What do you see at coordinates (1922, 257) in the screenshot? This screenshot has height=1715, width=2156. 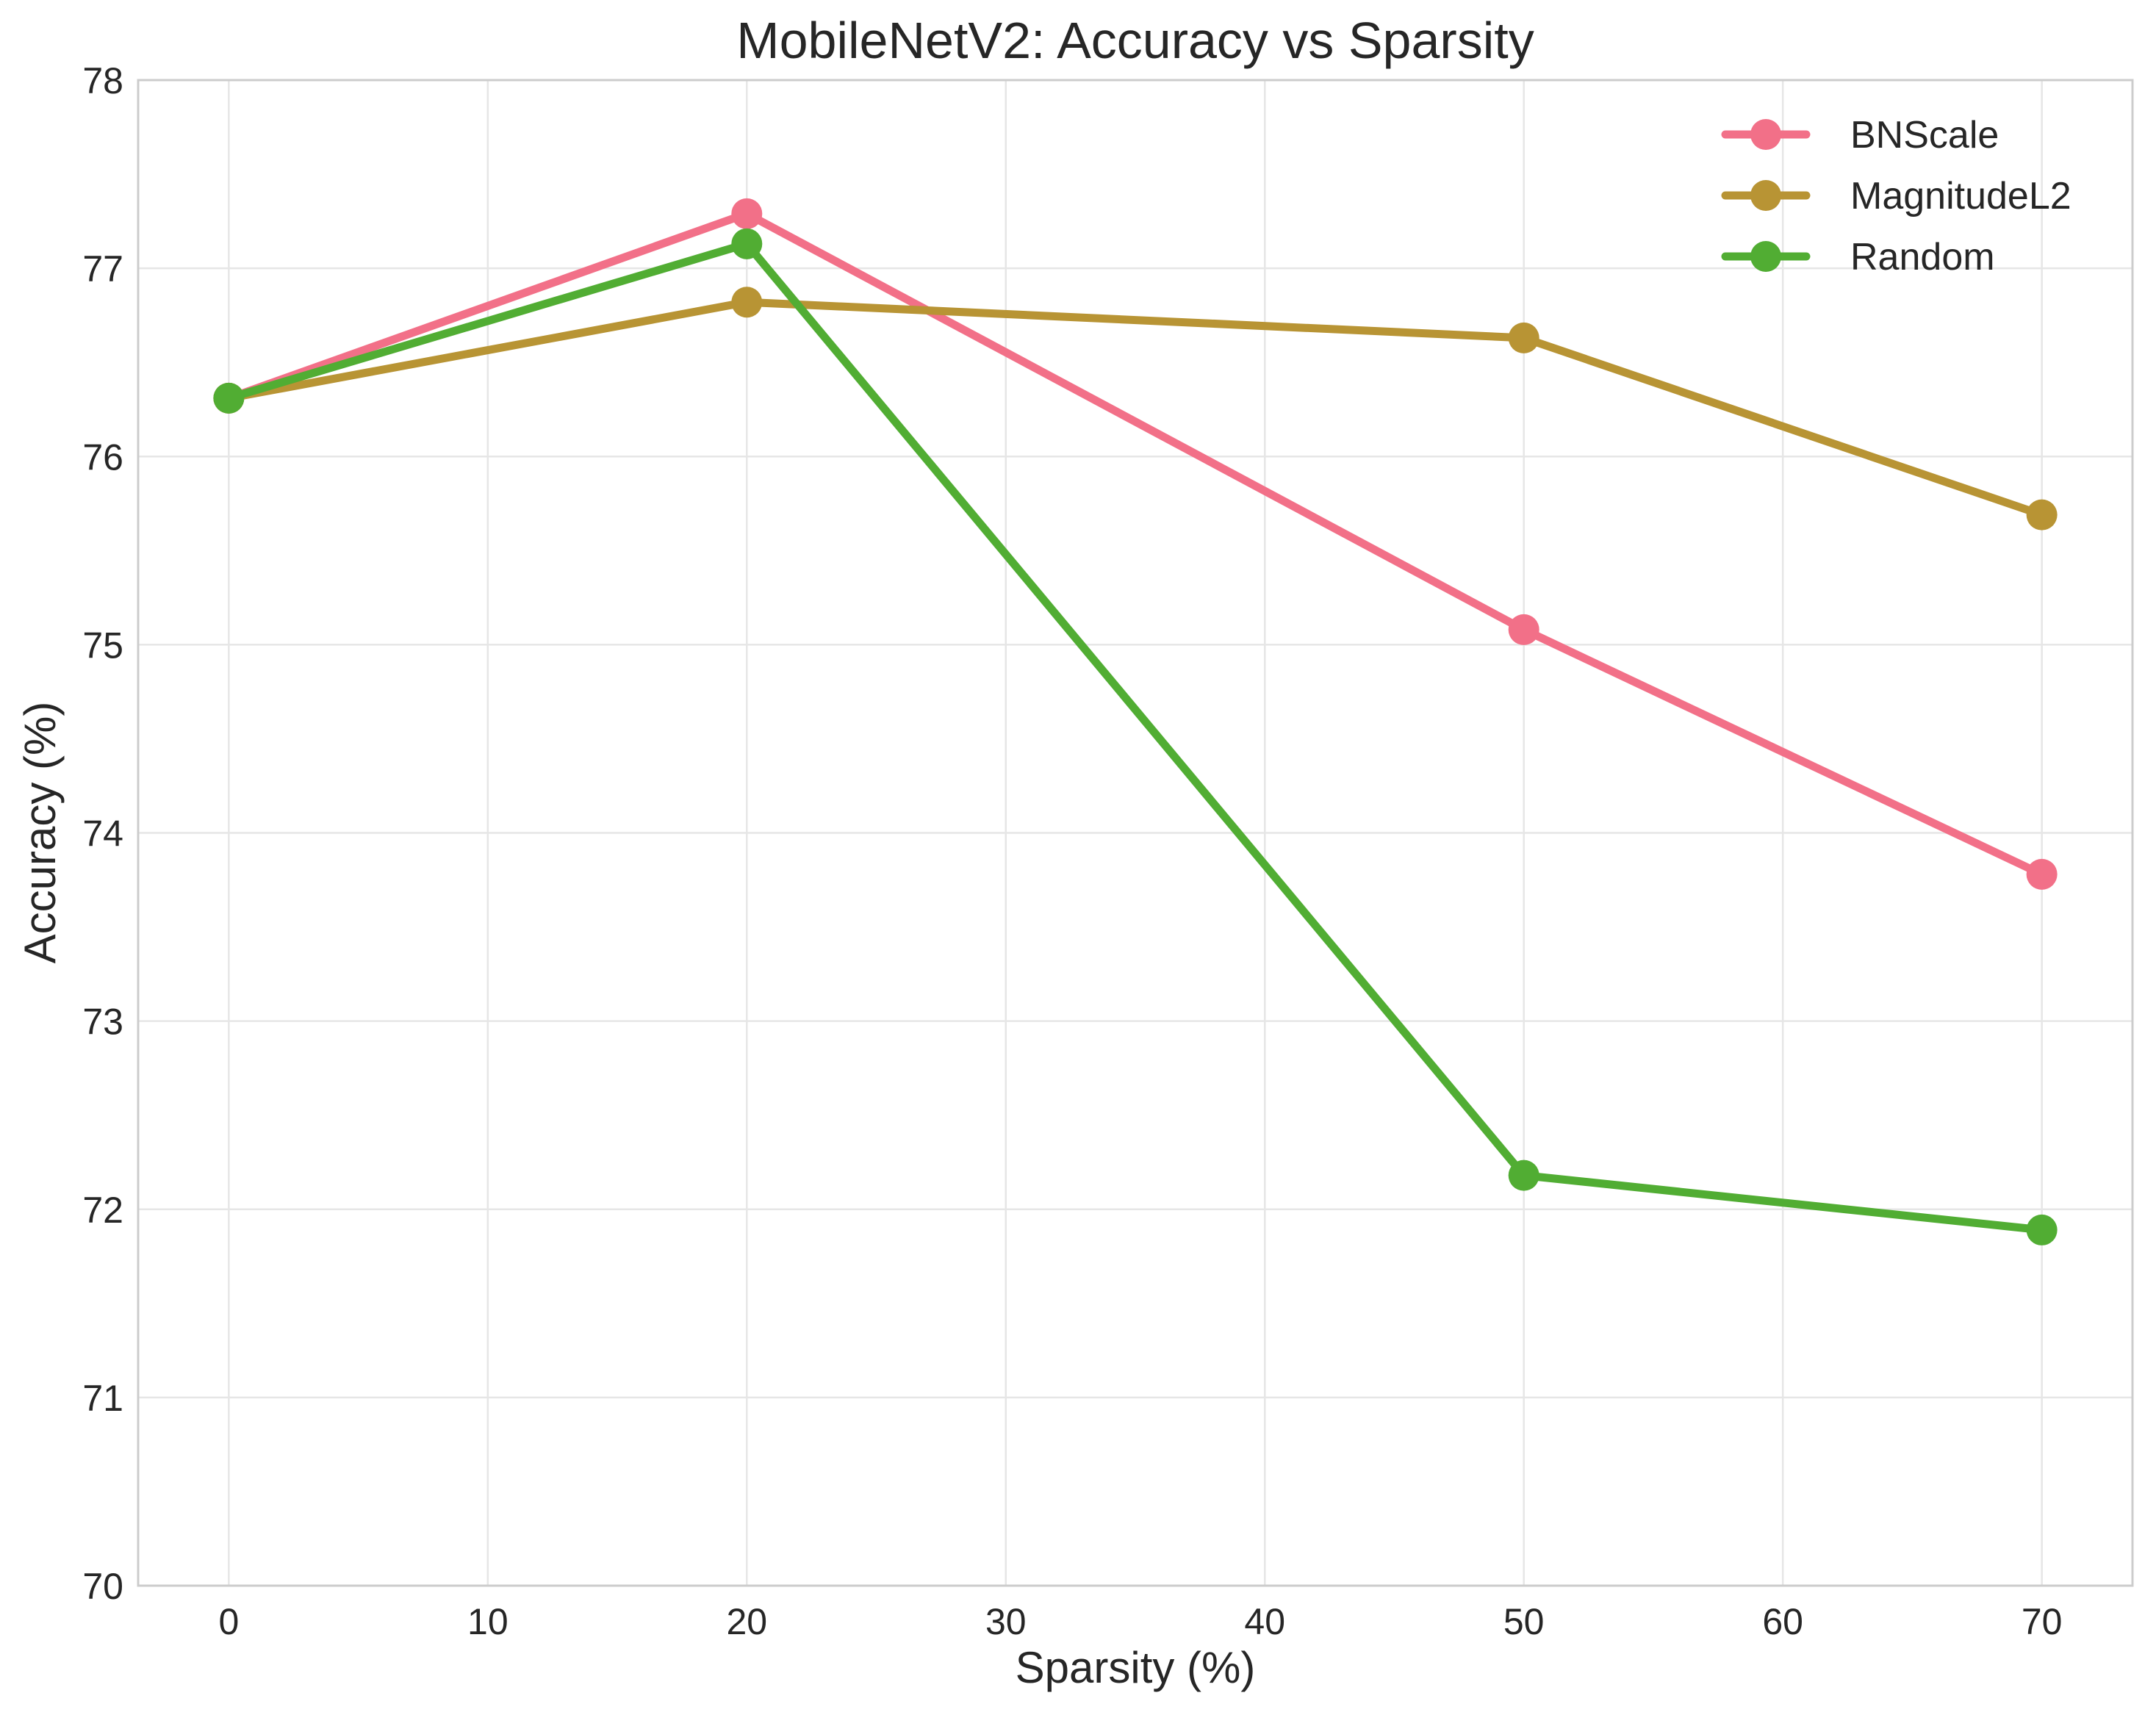 I see `legend-label: Random` at bounding box center [1922, 257].